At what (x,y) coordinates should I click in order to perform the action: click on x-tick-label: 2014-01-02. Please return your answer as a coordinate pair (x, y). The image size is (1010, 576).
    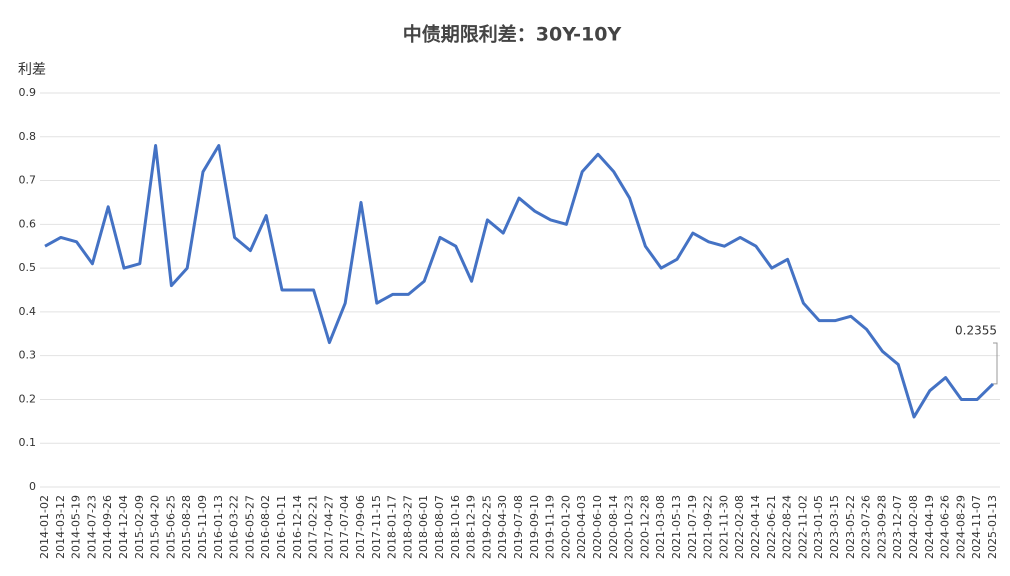
    Looking at the image, I should click on (44, 527).